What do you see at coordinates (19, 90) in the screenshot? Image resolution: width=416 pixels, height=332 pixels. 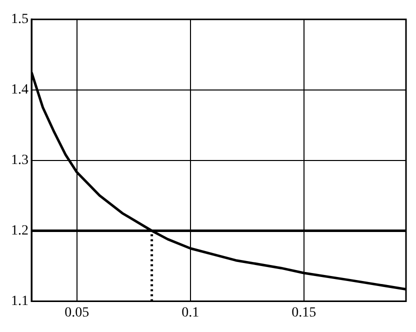 I see `y-tick-label: 1.4` at bounding box center [19, 90].